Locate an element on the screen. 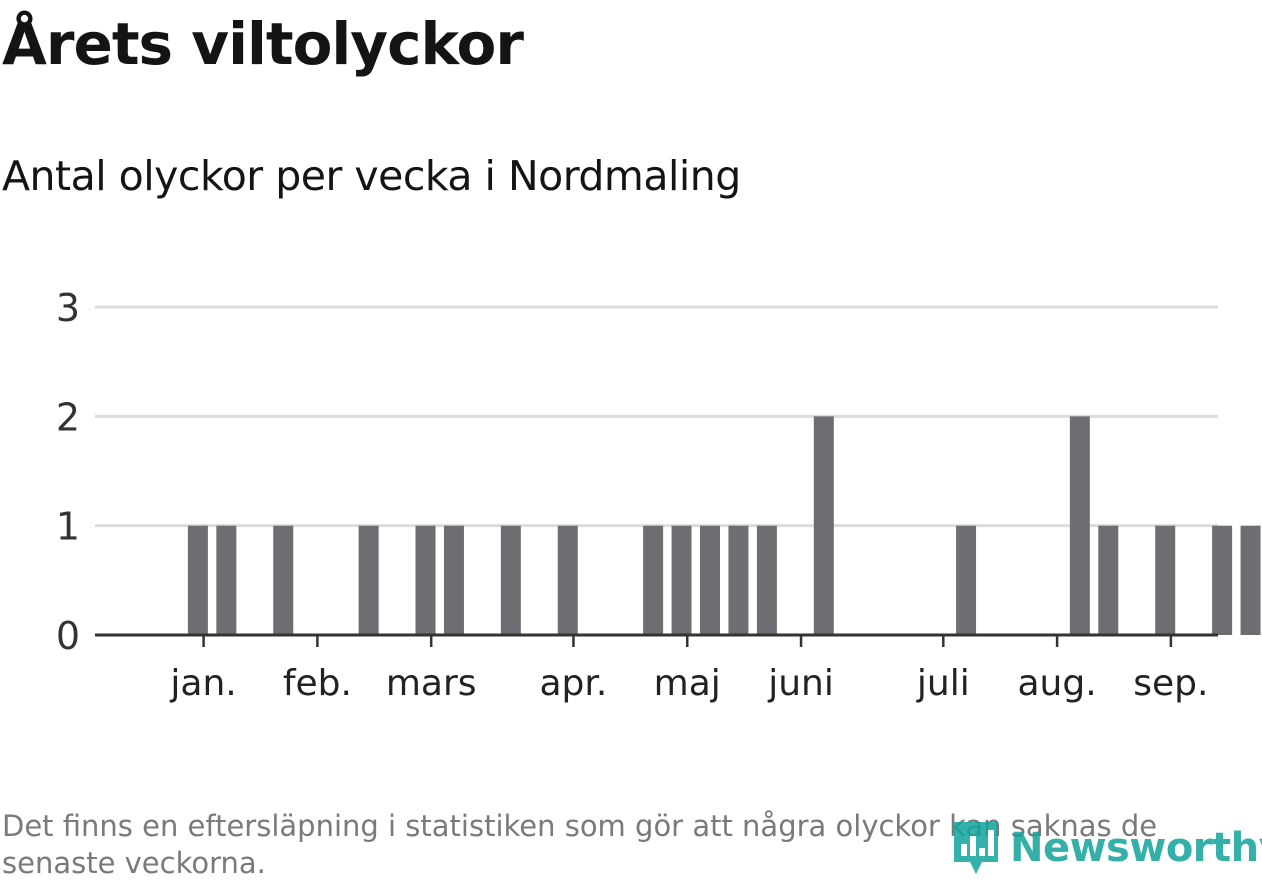 This screenshot has width=1262, height=882. x-tick-label: aug. is located at coordinates (1057, 683).